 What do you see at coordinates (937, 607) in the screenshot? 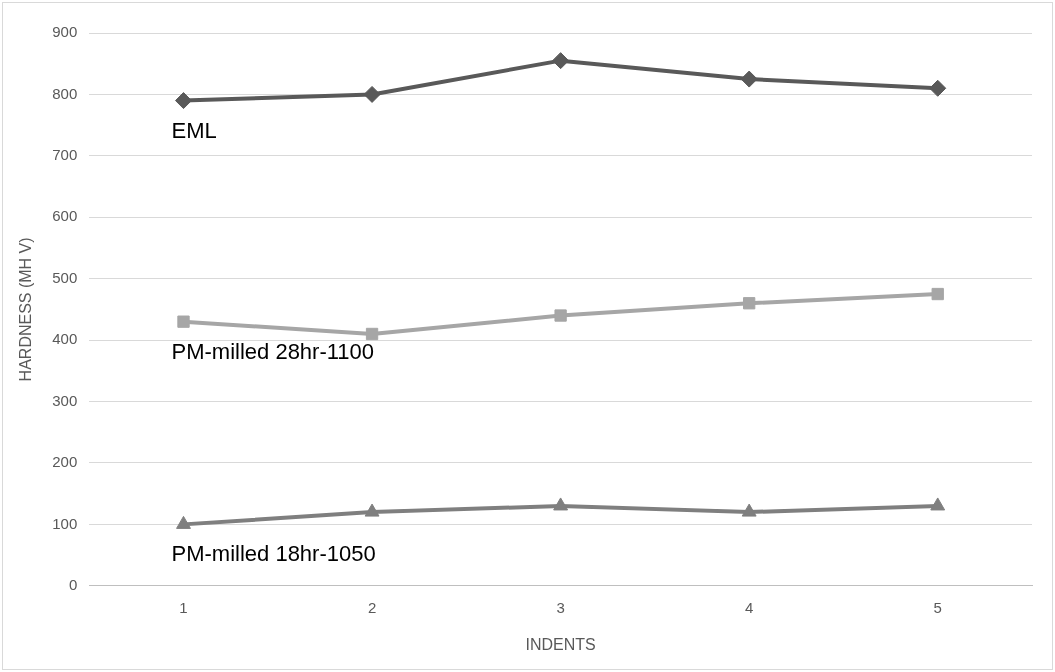
I see `x-tick-label: 5` at bounding box center [937, 607].